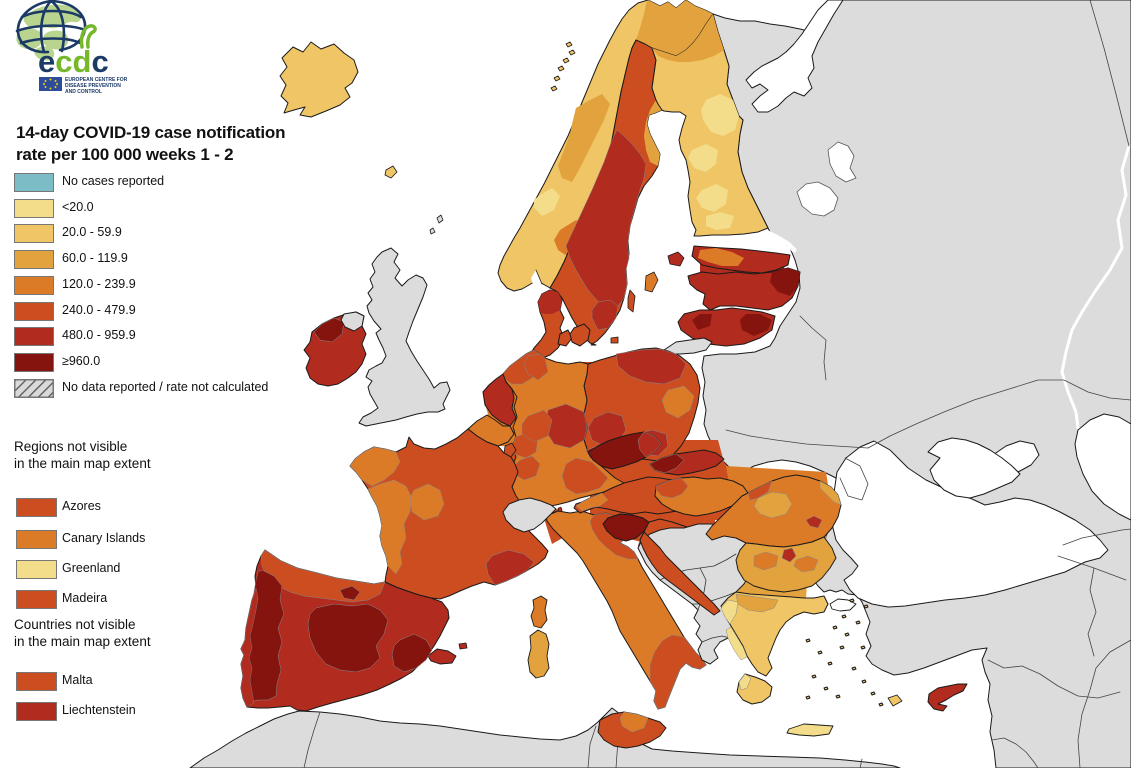 This screenshot has height=768, width=1131. What do you see at coordinates (96, 80) in the screenshot?
I see `svg-text: EUROPEAN CENTRE FOR` at bounding box center [96, 80].